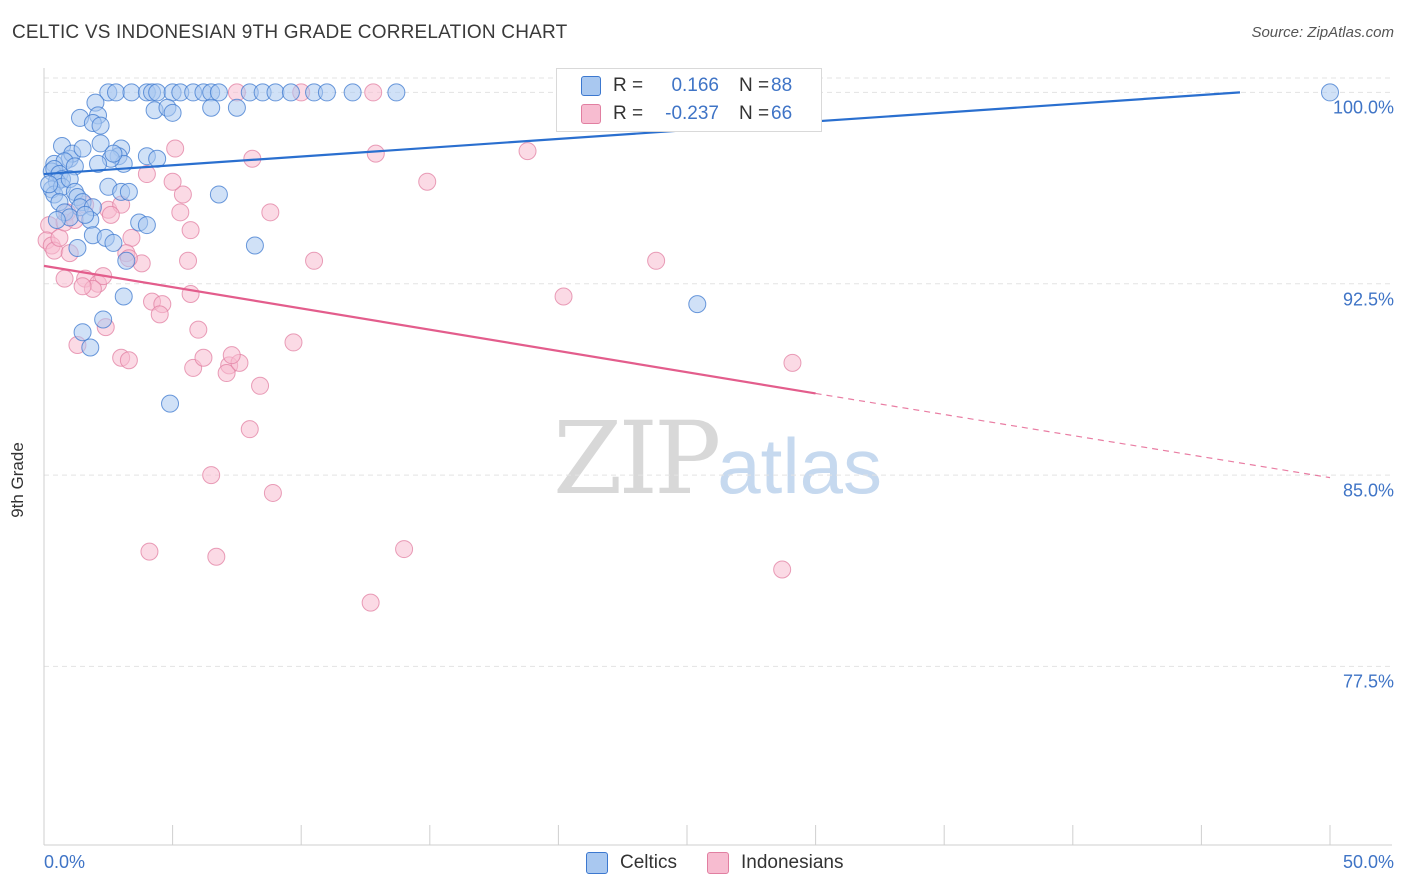 This screenshot has height=892, width=1406. Describe the element at coordinates (692, 113) in the screenshot. I see `legend-r-value: -0.237` at that location.